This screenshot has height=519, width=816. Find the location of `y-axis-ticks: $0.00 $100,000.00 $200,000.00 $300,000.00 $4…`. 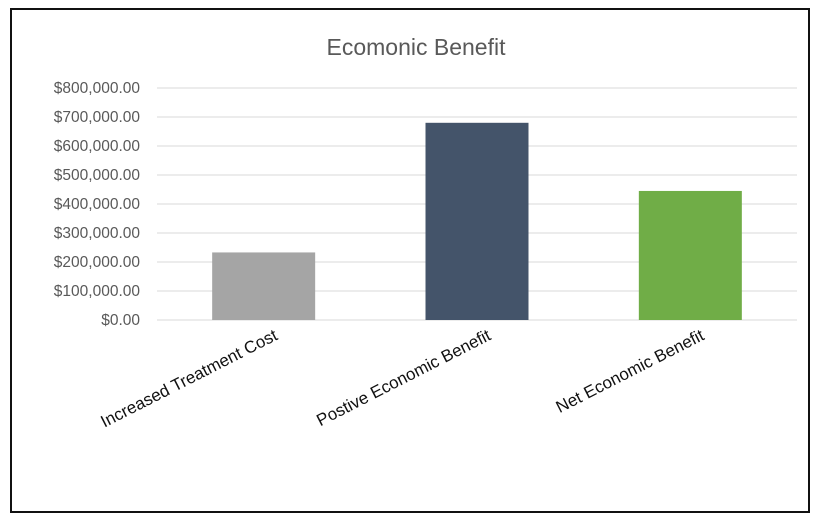

y-axis-ticks: $0.00 $100,000.00 $200,000.00 $300,000.00 $4… is located at coordinates (97, 204).